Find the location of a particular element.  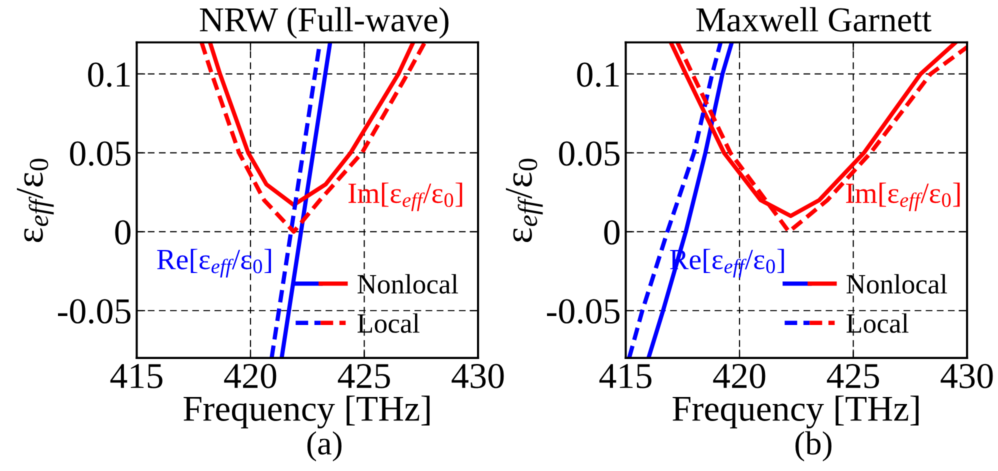

text: (b) is located at coordinates (814, 446).